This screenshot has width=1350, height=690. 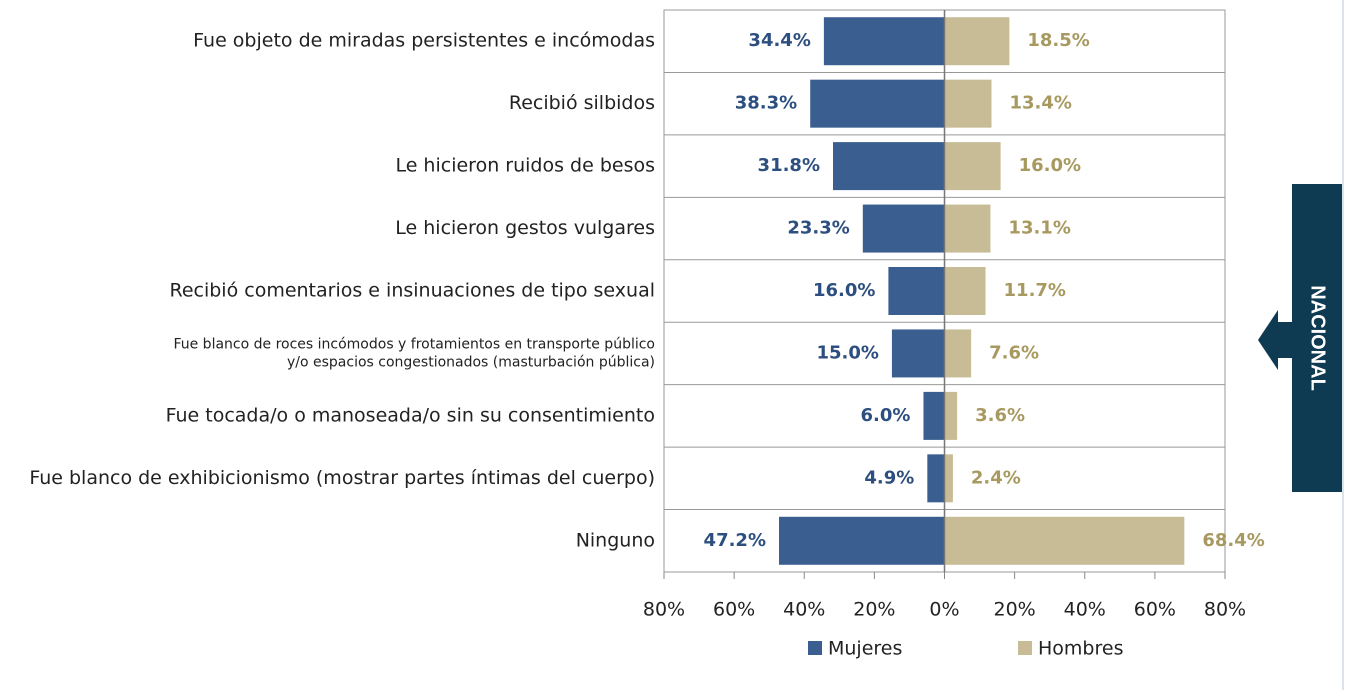 What do you see at coordinates (1000, 415) in the screenshot?
I see `value-label: 3.6%` at bounding box center [1000, 415].